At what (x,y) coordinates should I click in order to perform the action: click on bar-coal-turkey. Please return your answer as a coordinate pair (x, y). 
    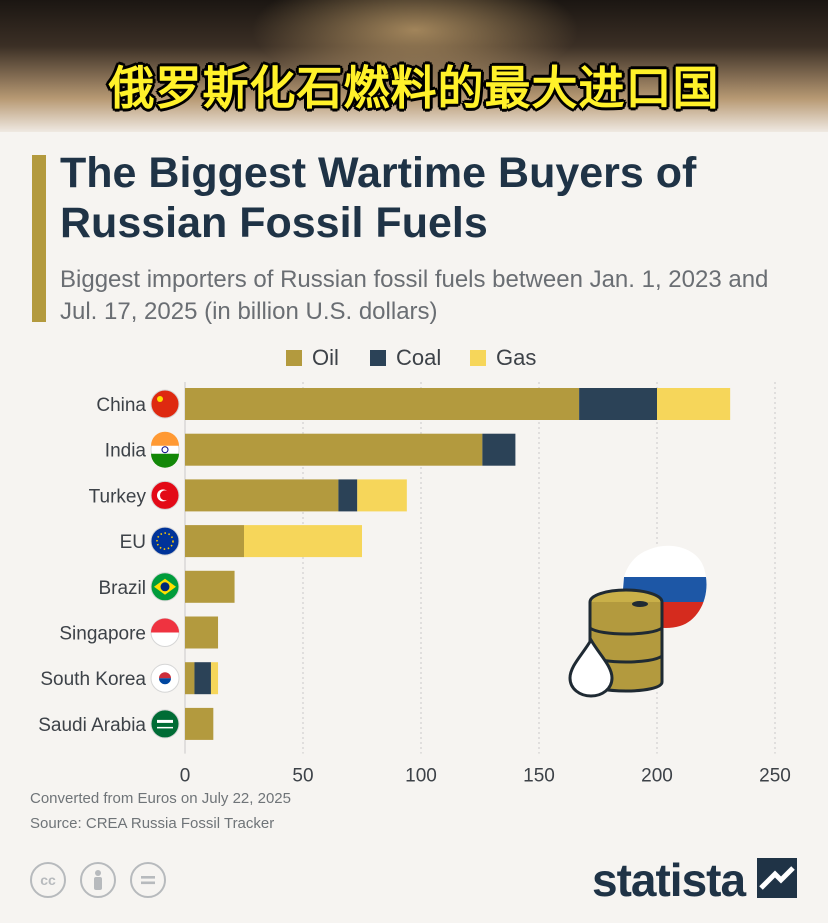
    Looking at the image, I should click on (348, 495).